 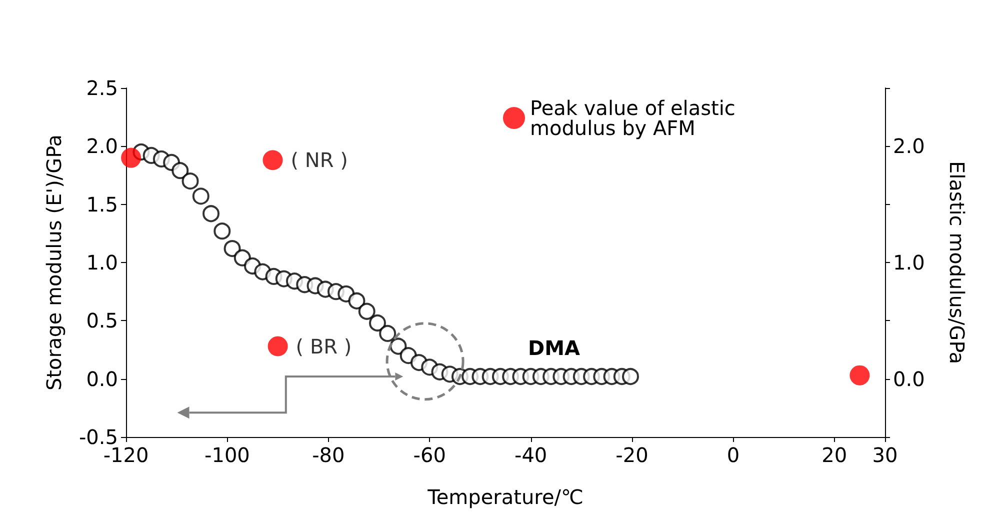 I want to click on x-tick-label: -40, so click(x=531, y=455).